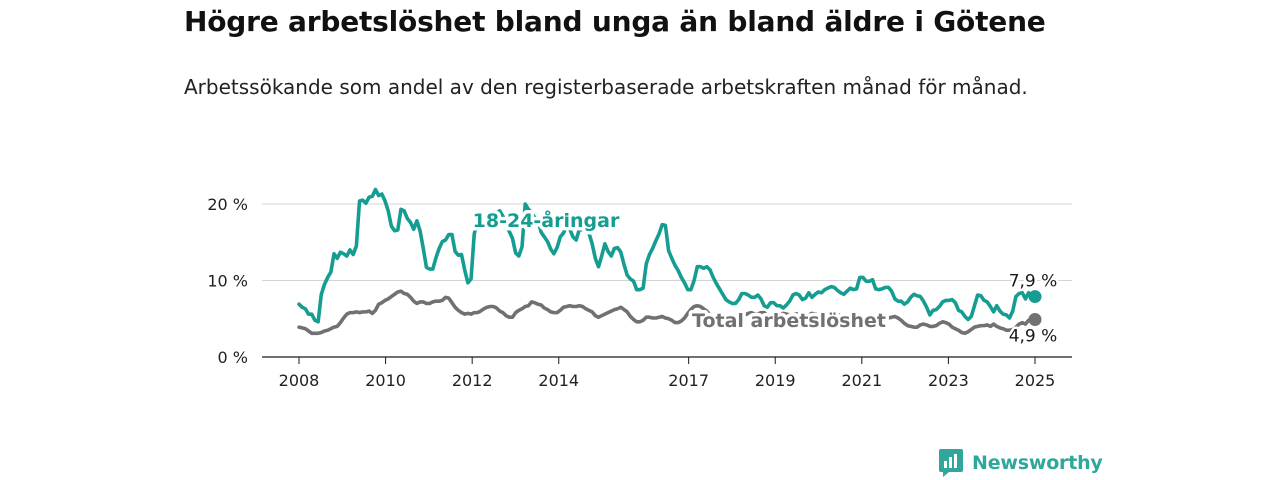 The image size is (1280, 480). I want to click on x-tick-label: 2019, so click(775, 380).